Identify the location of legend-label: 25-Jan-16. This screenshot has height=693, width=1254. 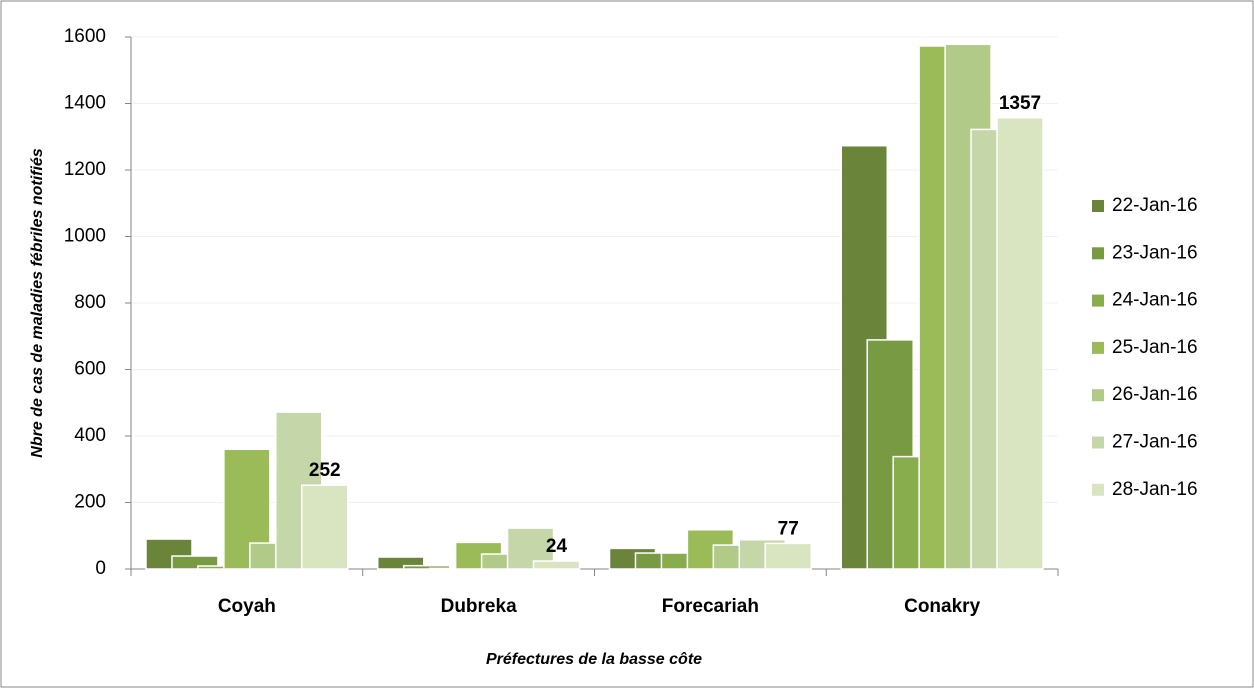
(1155, 347).